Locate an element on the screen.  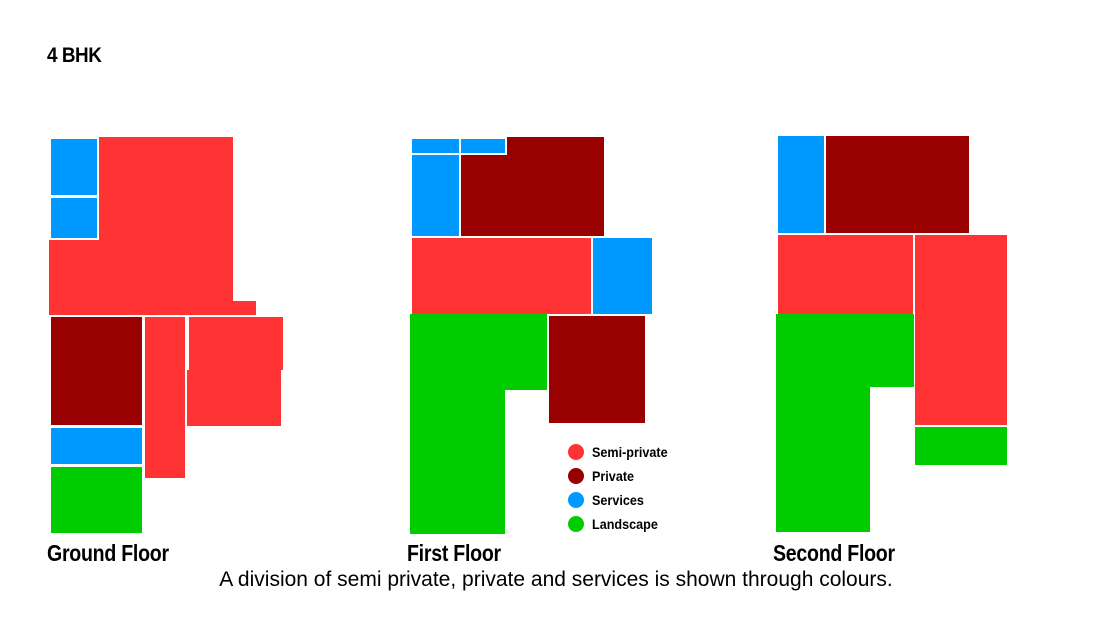
first-services-top-cover is located at coordinates (483, 146).